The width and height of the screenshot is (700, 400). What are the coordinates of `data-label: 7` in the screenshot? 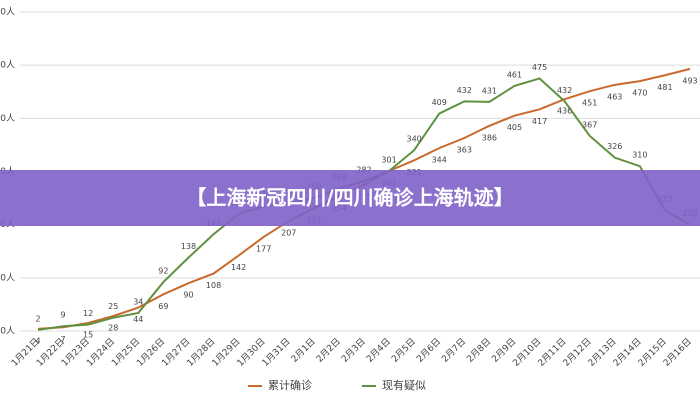 It's located at (63, 339).